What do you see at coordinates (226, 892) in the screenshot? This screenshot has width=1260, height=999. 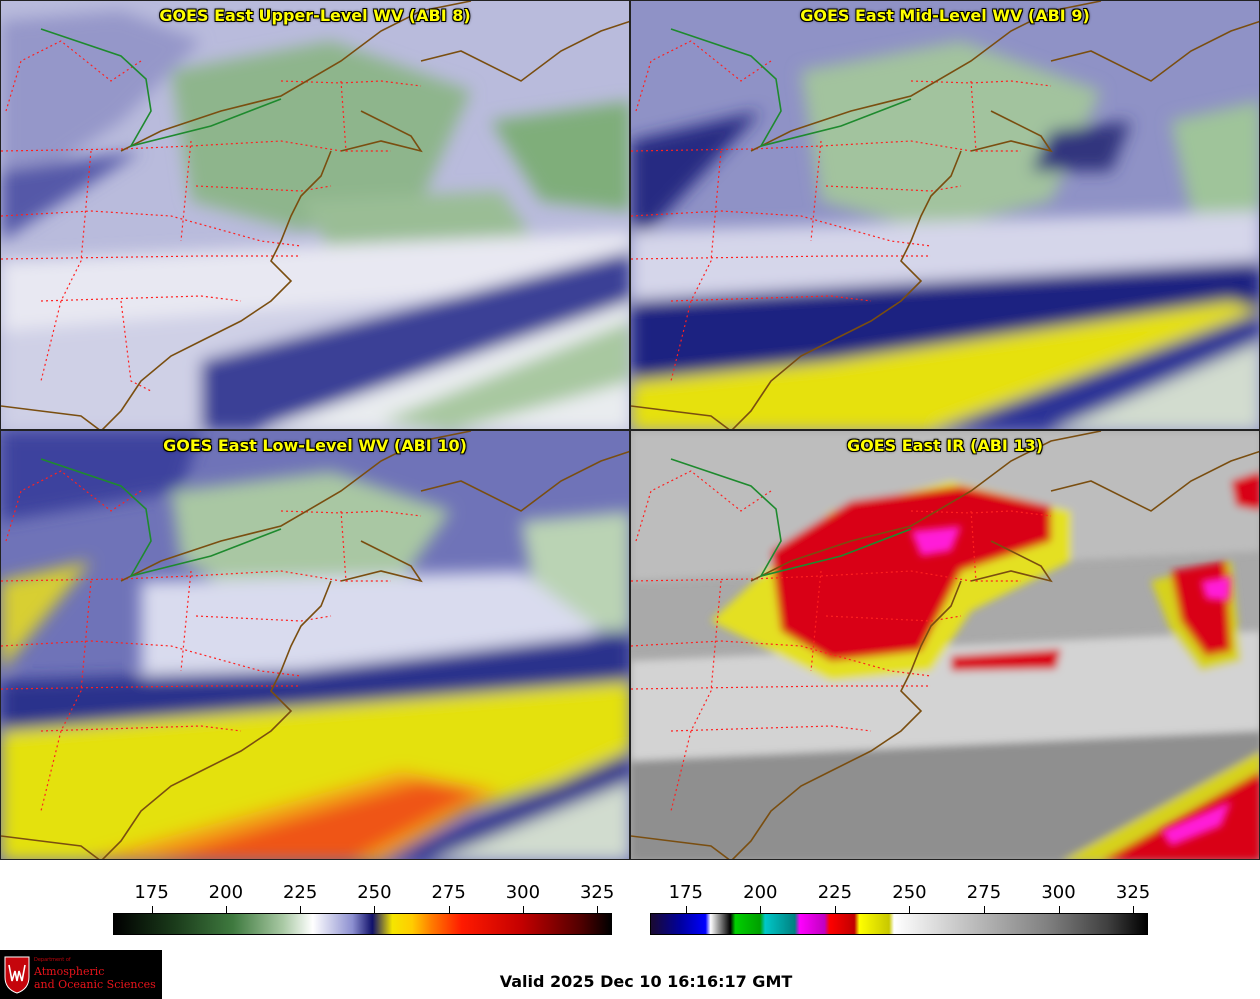 I see `wv-tick-label: 200` at bounding box center [226, 892].